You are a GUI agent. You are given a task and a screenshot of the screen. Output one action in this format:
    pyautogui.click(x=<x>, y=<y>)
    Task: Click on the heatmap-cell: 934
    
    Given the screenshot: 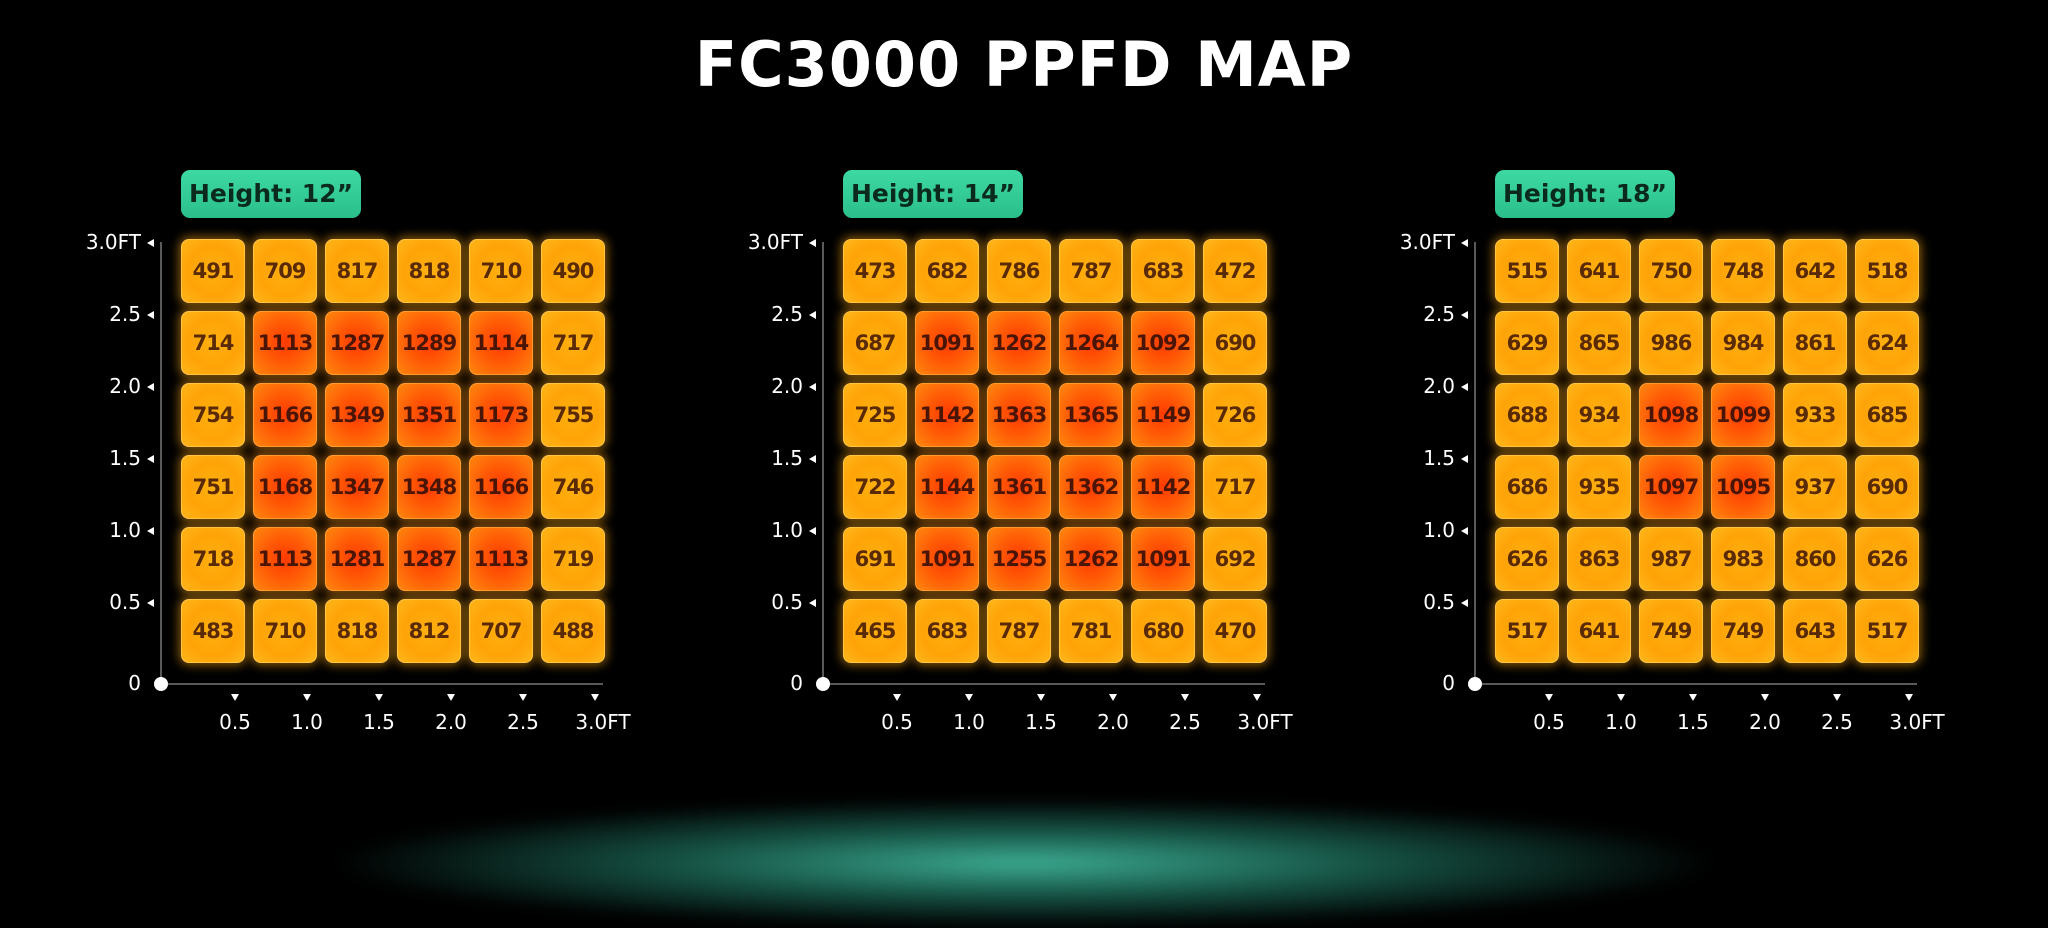 What is the action you would take?
    pyautogui.click(x=1599, y=415)
    